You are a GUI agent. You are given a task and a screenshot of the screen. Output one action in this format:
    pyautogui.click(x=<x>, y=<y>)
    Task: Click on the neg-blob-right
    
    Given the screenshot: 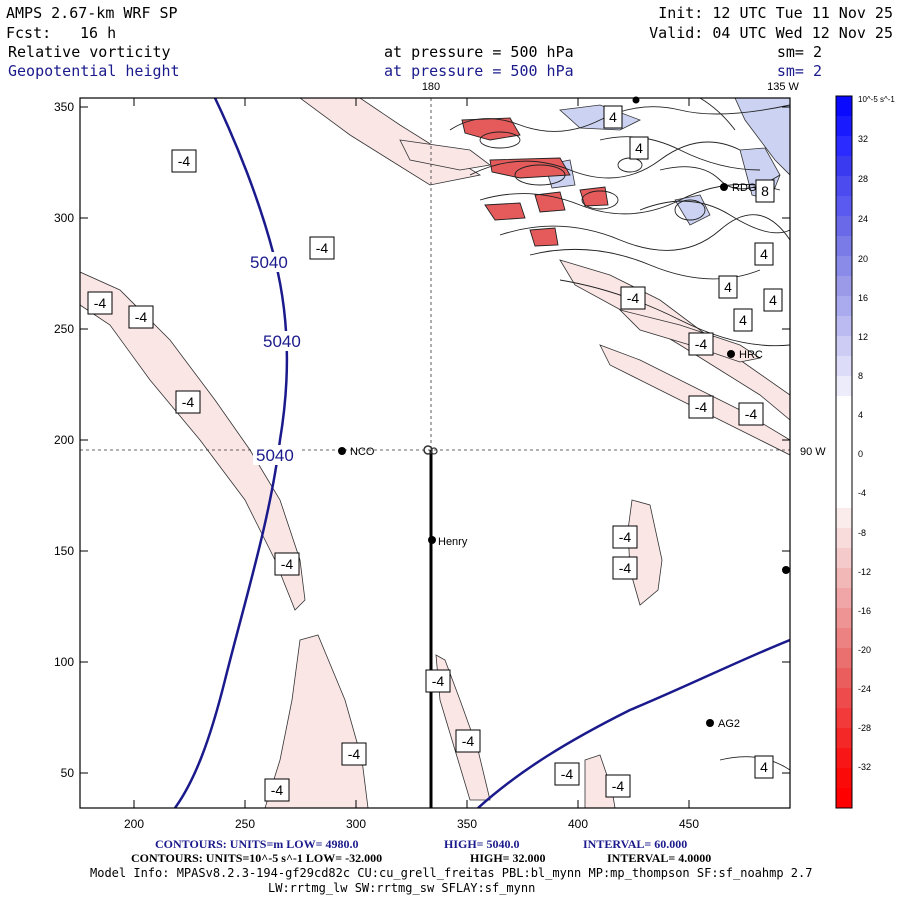 What is the action you would take?
    pyautogui.click(x=645, y=552)
    